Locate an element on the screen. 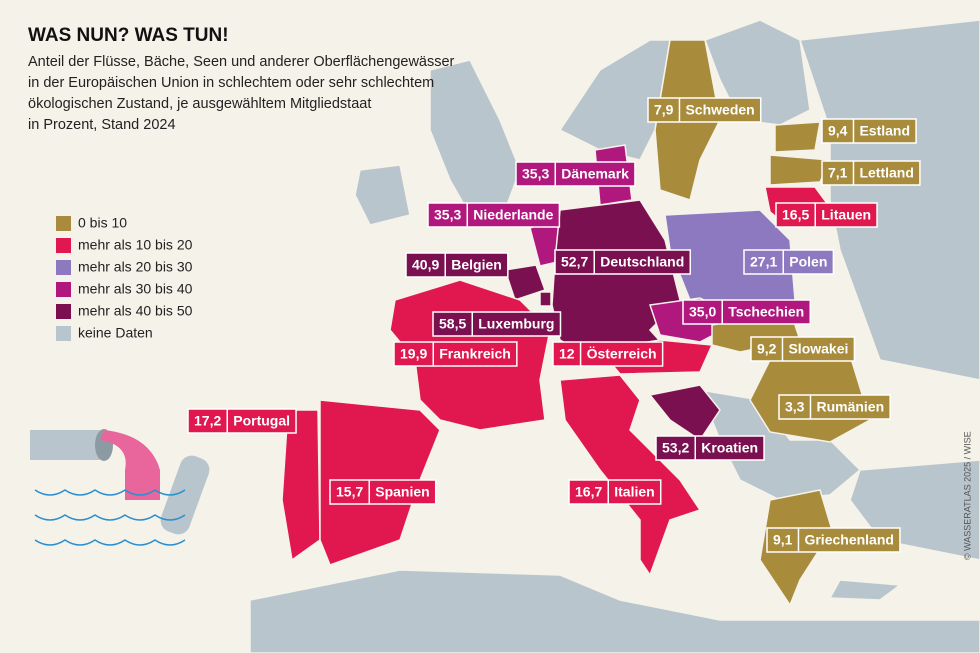 Image resolution: width=980 pixels, height=653 pixels. legend-label: keine Daten is located at coordinates (115, 333).